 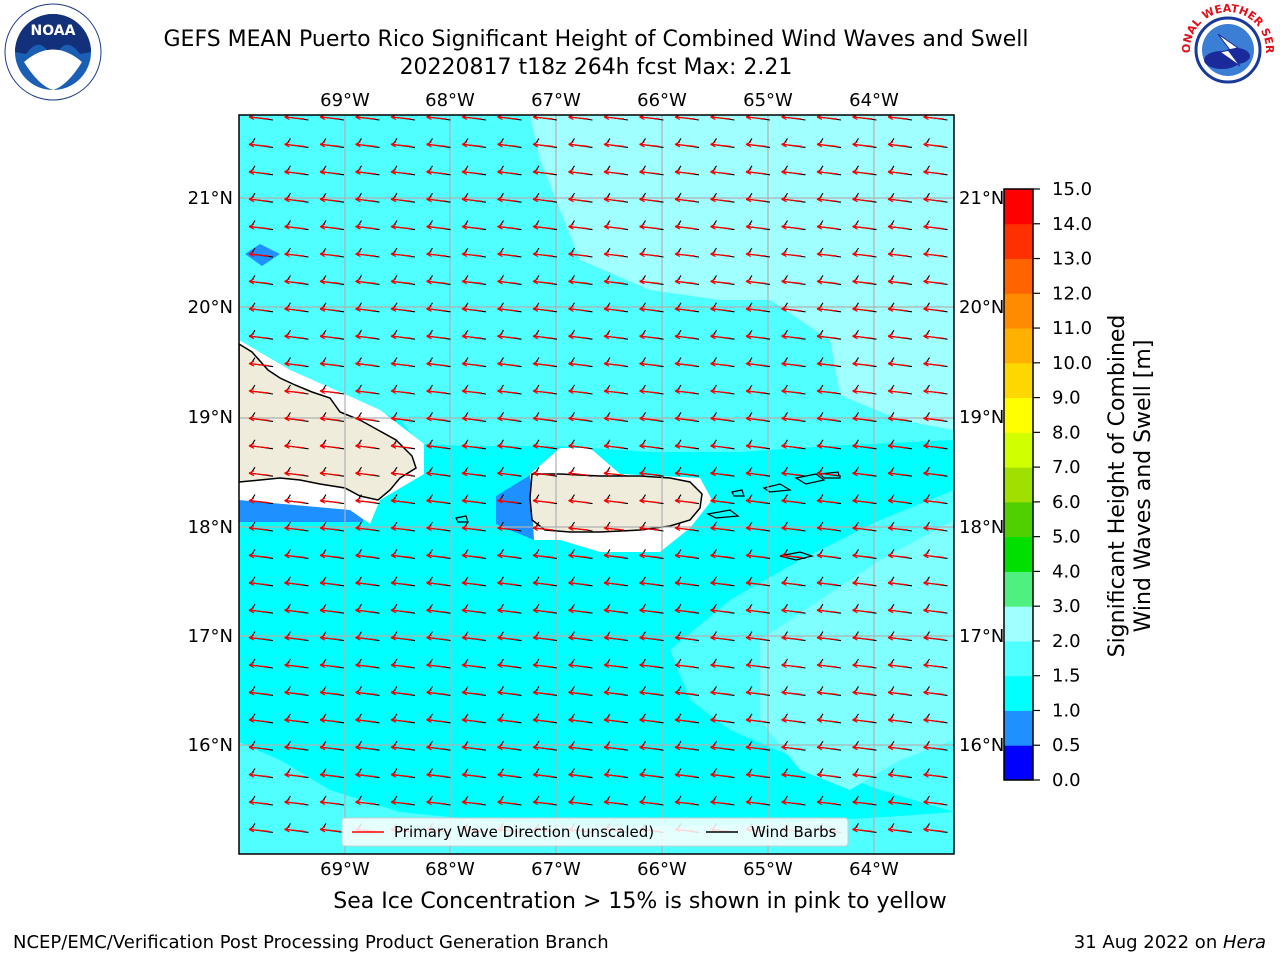 I want to click on footer-date: 31 Aug 2022 on Hera, so click(x=1170, y=942).